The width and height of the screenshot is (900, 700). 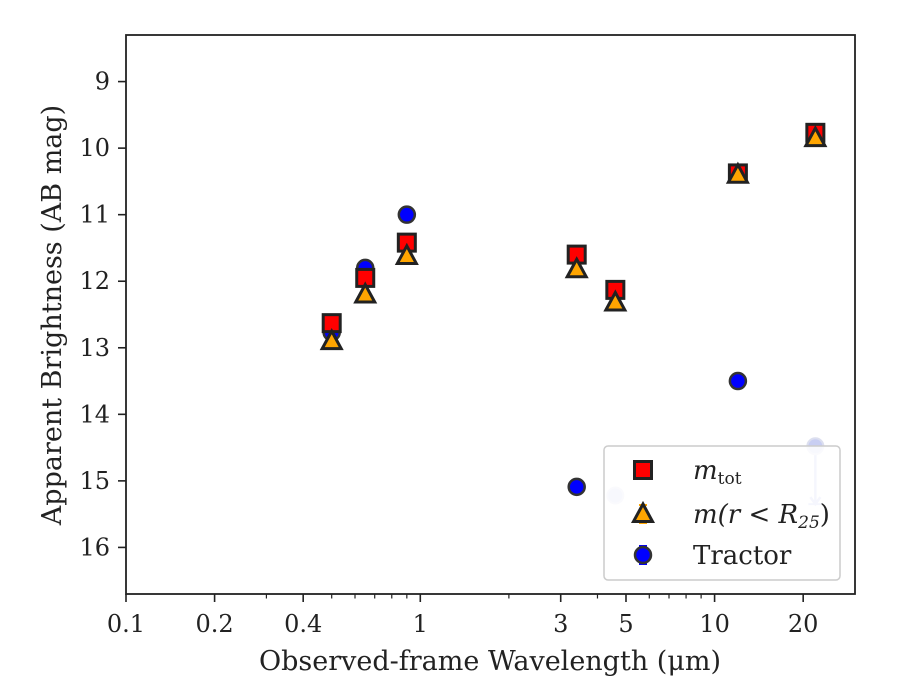 What do you see at coordinates (643, 470) in the screenshot?
I see `legend-square-marker` at bounding box center [643, 470].